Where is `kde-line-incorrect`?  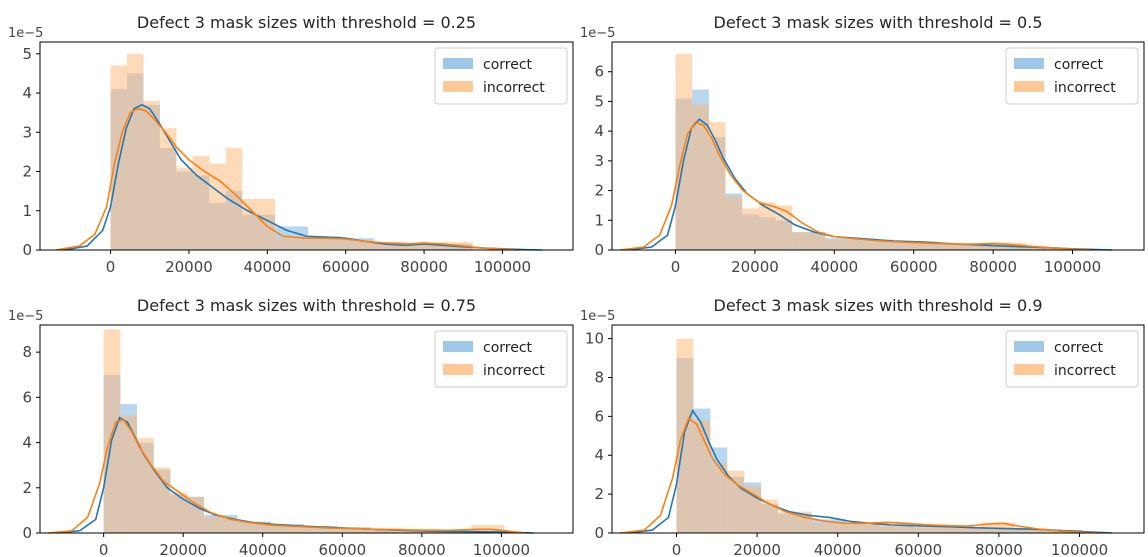
kde-line-incorrect is located at coordinates (856, 186).